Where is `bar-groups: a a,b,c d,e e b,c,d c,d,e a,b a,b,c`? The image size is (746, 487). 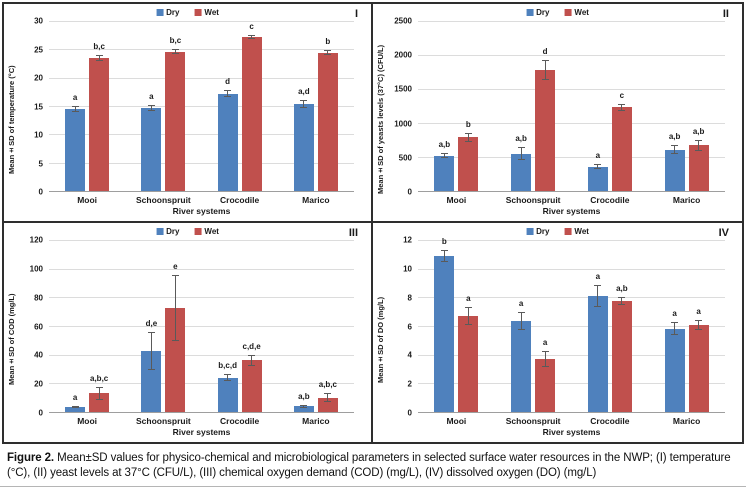
bar-groups: a a,b,c d,e e b,c,d c,d,e a,b a,b,c is located at coordinates (201, 326).